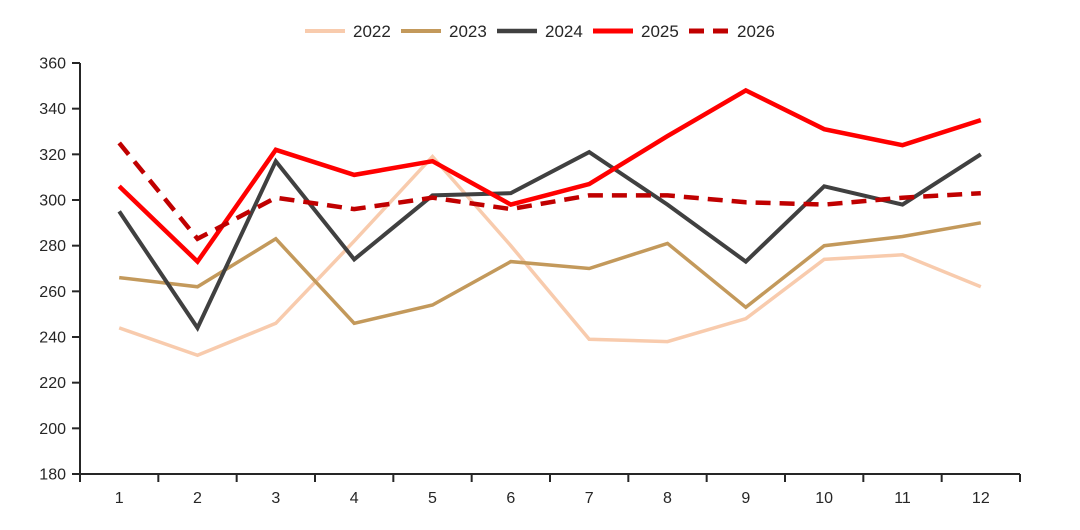  Describe the element at coordinates (510, 498) in the screenshot. I see `x-tick-label: 6` at that location.